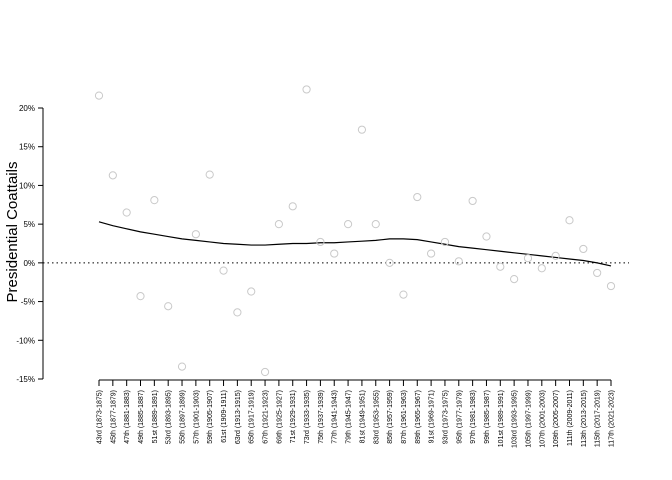 The width and height of the screenshot is (672, 480). Describe the element at coordinates (362, 416) in the screenshot. I see `x-tick-label: 81st (1949-1951)` at that location.